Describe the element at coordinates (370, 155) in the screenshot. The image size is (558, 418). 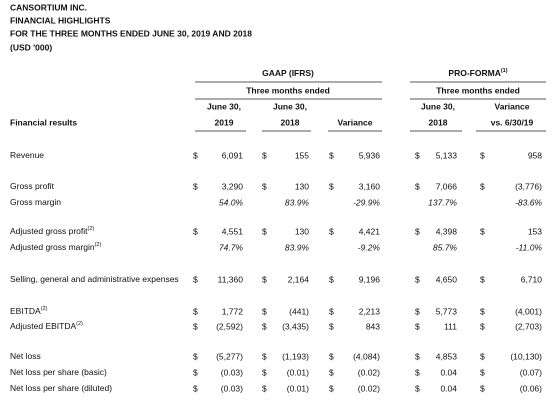
I see `cell-value: 5,936` at that location.